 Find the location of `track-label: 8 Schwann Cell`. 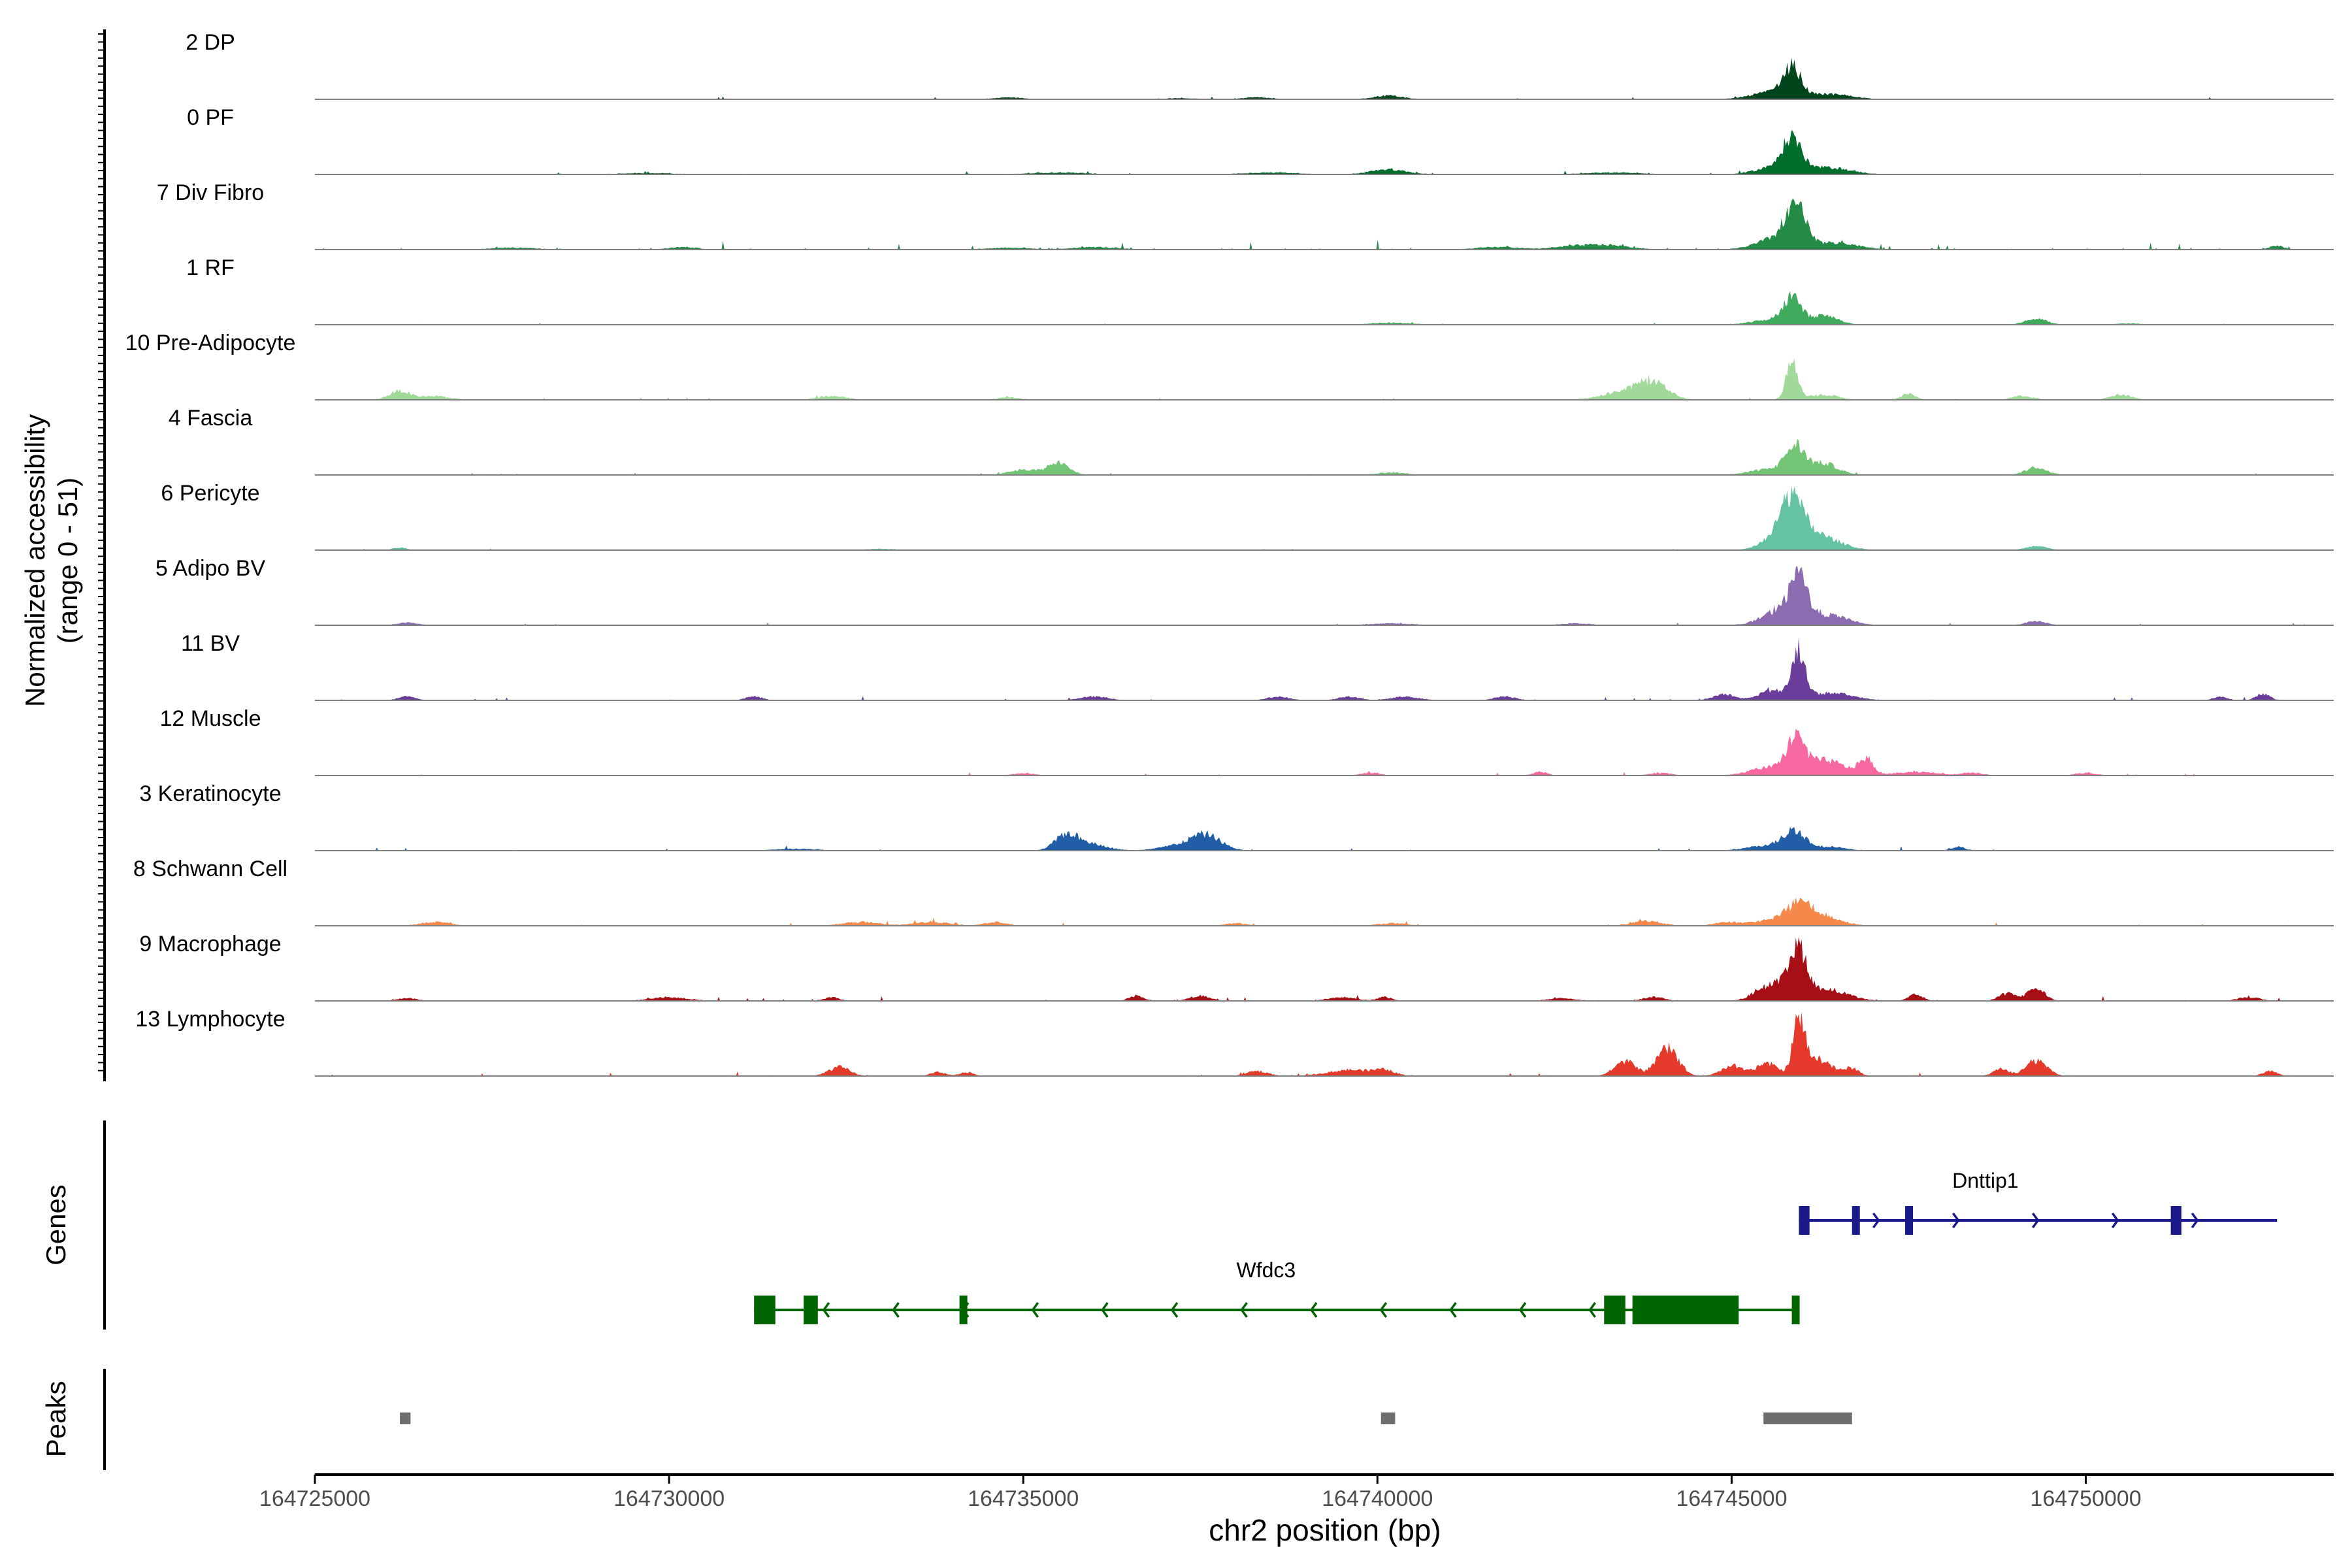

track-label: 8 Schwann Cell is located at coordinates (210, 869).